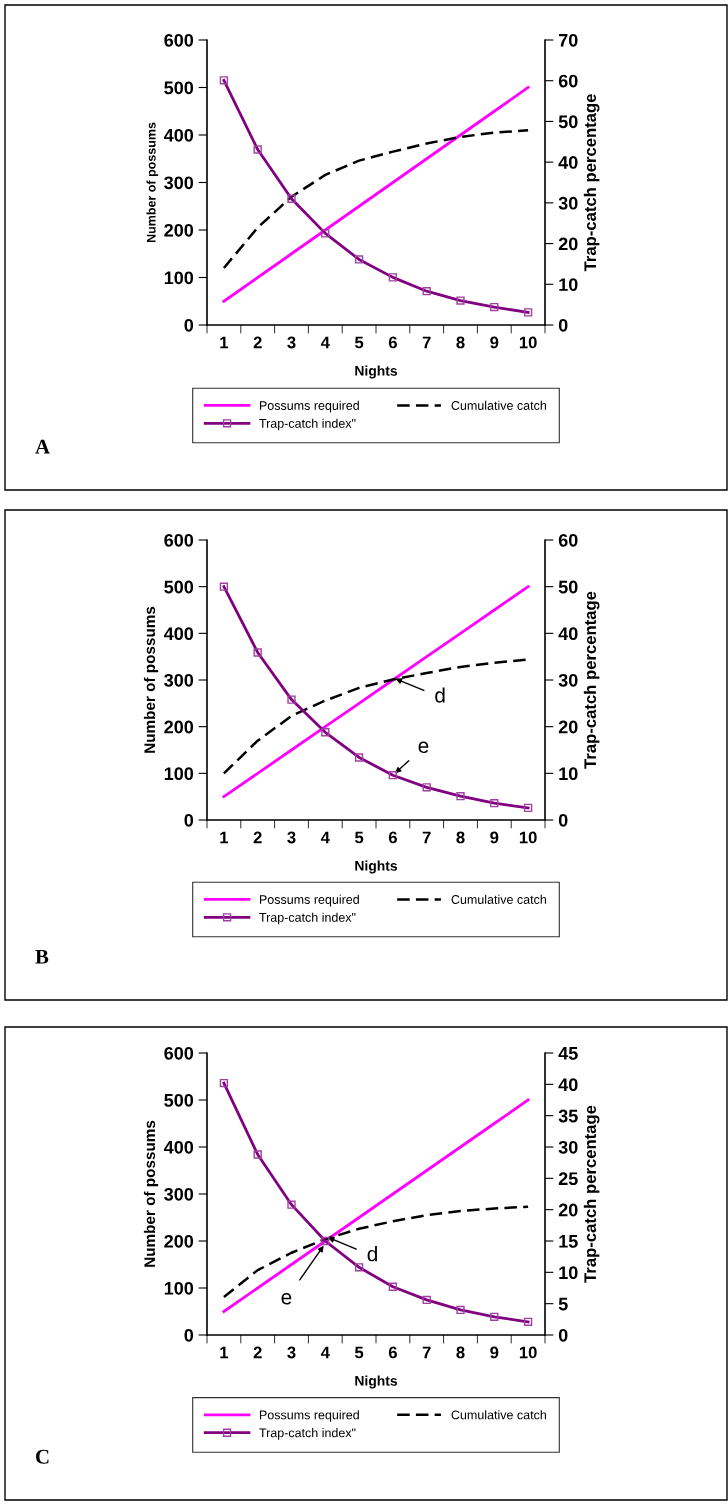  What do you see at coordinates (563, 1304) in the screenshot?
I see `y2-tick-label: 5` at bounding box center [563, 1304].